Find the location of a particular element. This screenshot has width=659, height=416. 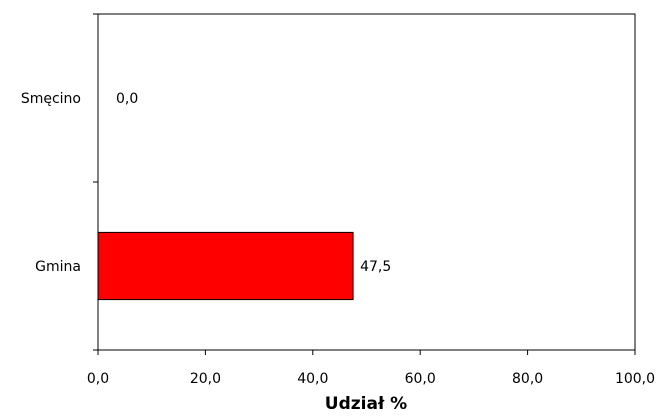

x-tick-label: 0,0 is located at coordinates (98, 379).